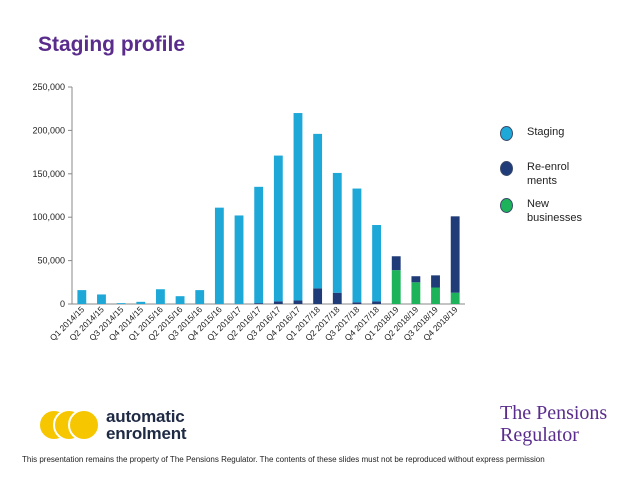  What do you see at coordinates (506, 205) in the screenshot?
I see `legend-swatch-new-businesses` at bounding box center [506, 205].